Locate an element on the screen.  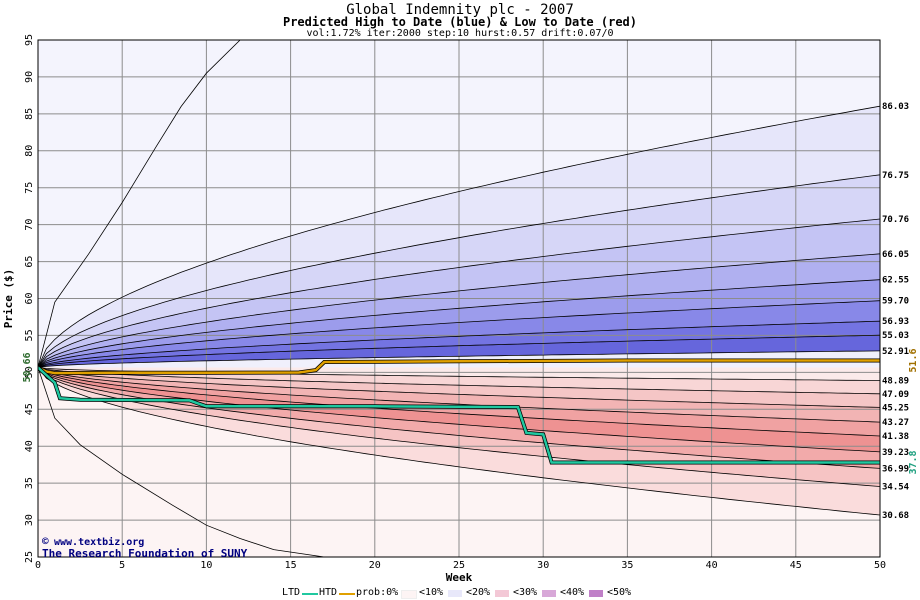
outer-high-line is located at coordinates (139, 204).